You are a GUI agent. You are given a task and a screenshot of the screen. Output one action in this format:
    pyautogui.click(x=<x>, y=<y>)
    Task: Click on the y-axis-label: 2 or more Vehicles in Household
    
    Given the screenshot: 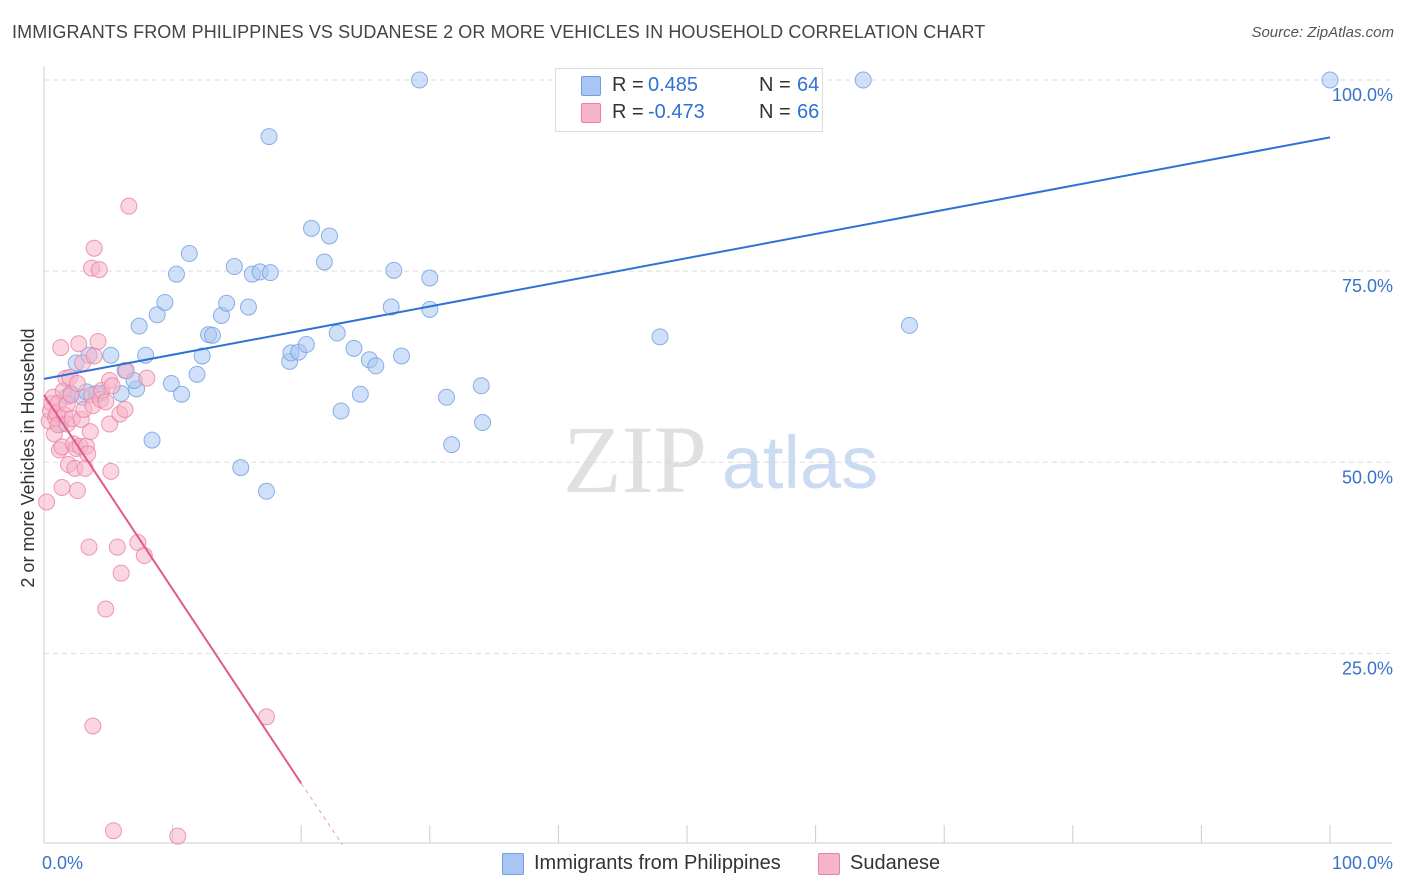 What is the action you would take?
    pyautogui.click(x=28, y=457)
    